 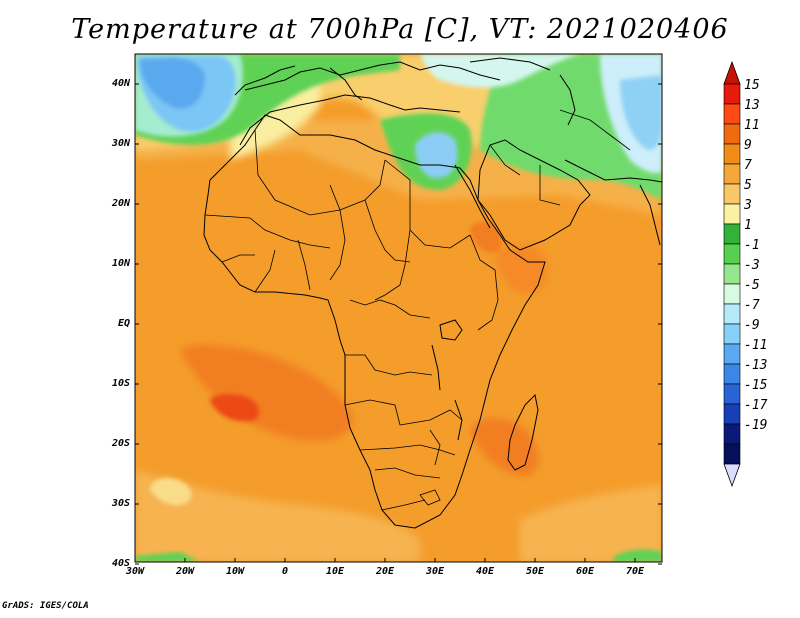 What do you see at coordinates (752, 105) in the screenshot?
I see `colorbar-label: 13` at bounding box center [752, 105].